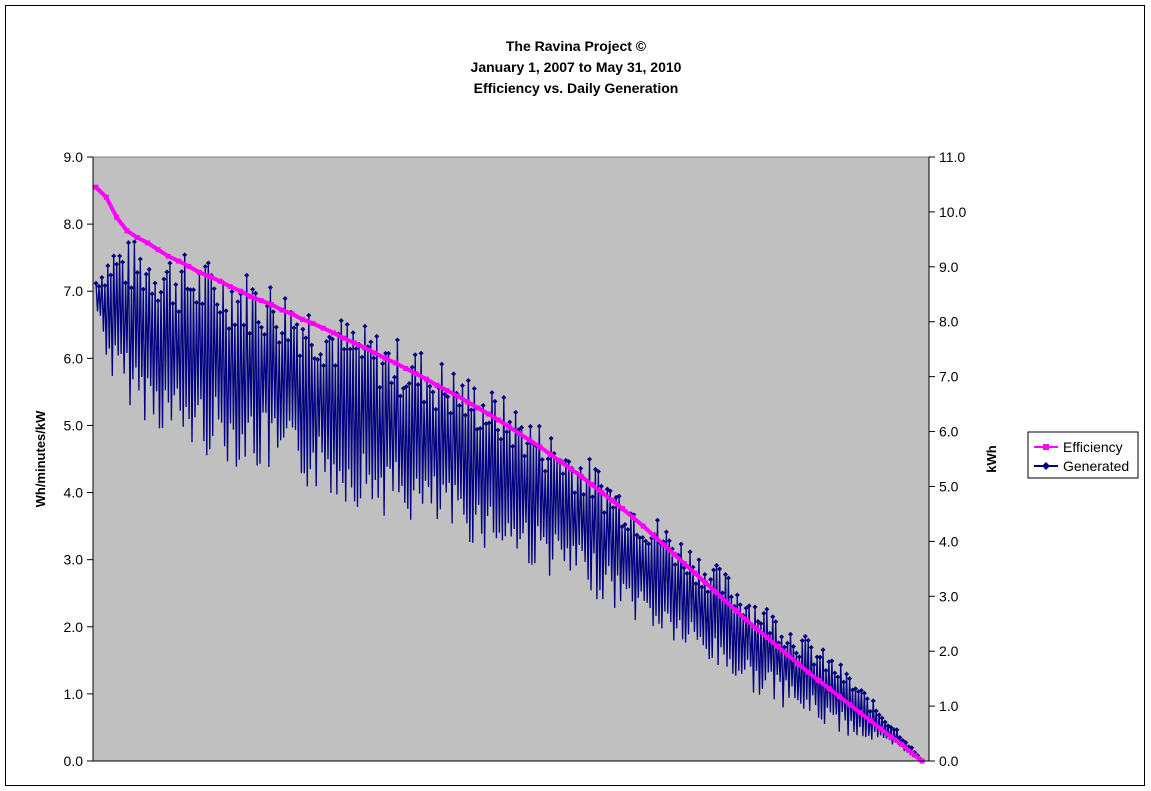 This screenshot has width=1151, height=791. Describe the element at coordinates (1093, 447) in the screenshot. I see `legend-efficiency-label: Efficiency` at that location.